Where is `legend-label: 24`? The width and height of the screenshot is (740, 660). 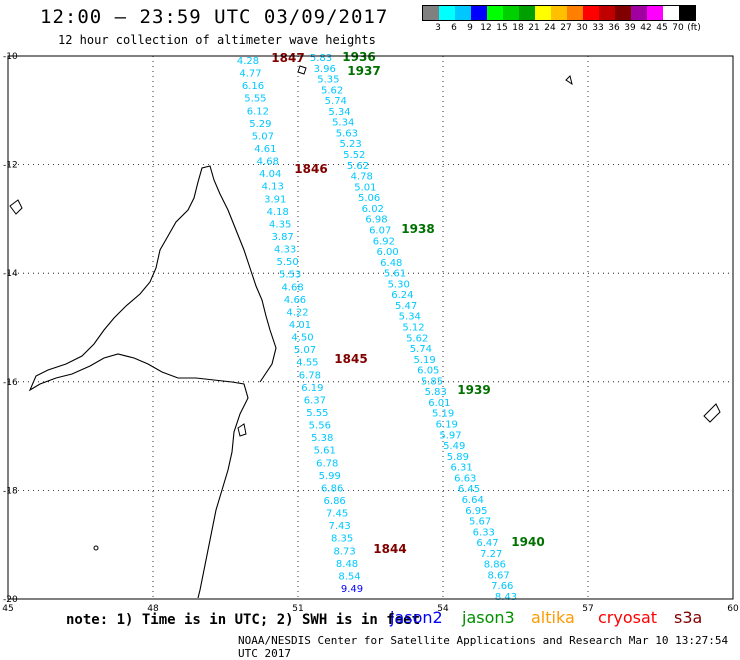 legend-label: 24 is located at coordinates (550, 28).